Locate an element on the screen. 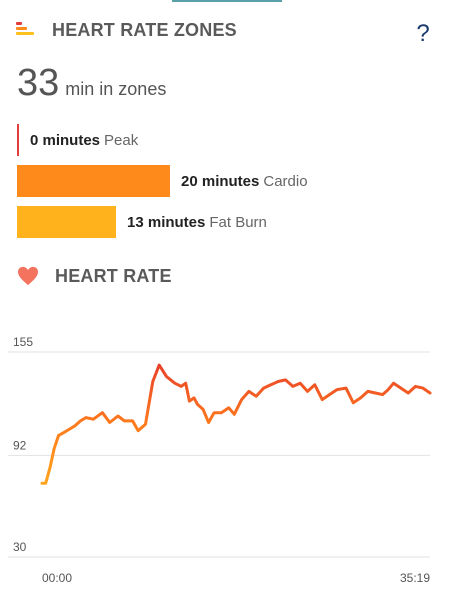  zone-name: Fat Burn is located at coordinates (238, 222).